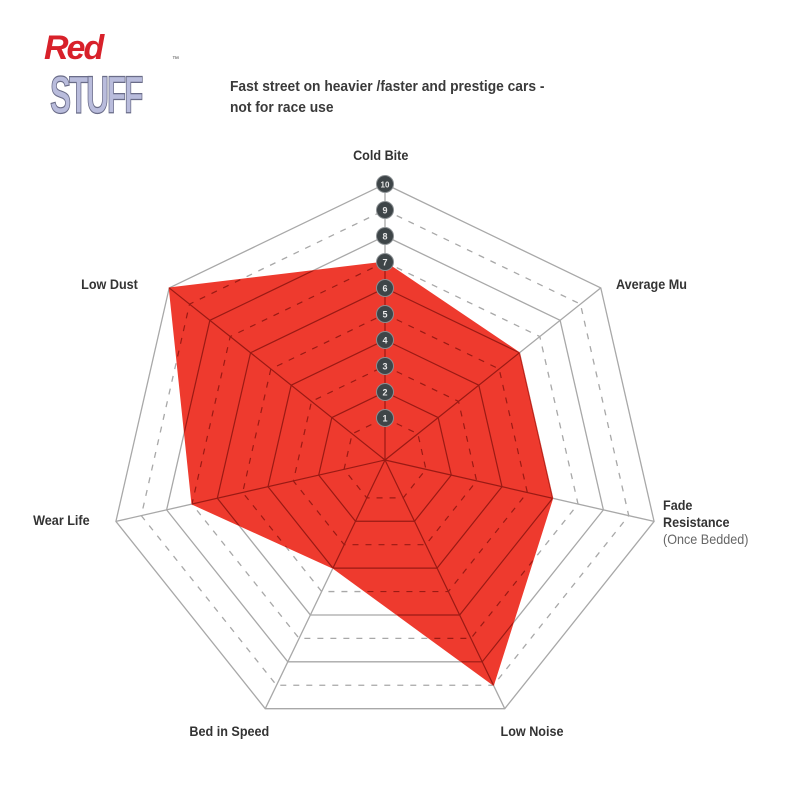 Image resolution: width=800 pixels, height=797 pixels. I want to click on scale-marker-label-10: 10, so click(385, 185).